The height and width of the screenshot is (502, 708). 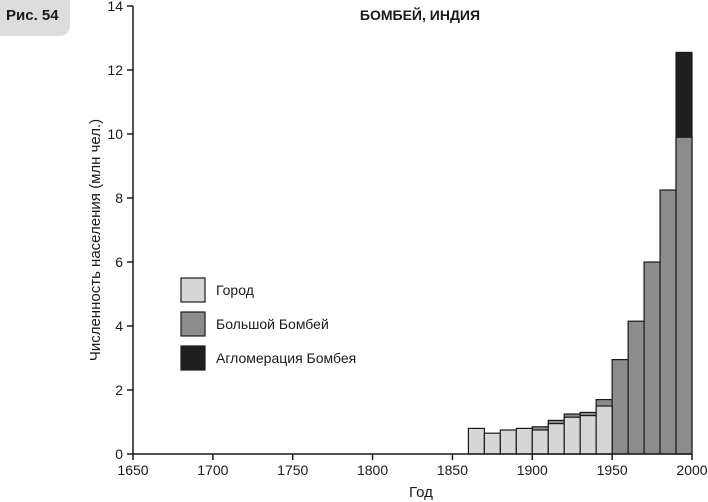 I want to click on bar-greater-1950, so click(x=620, y=407).